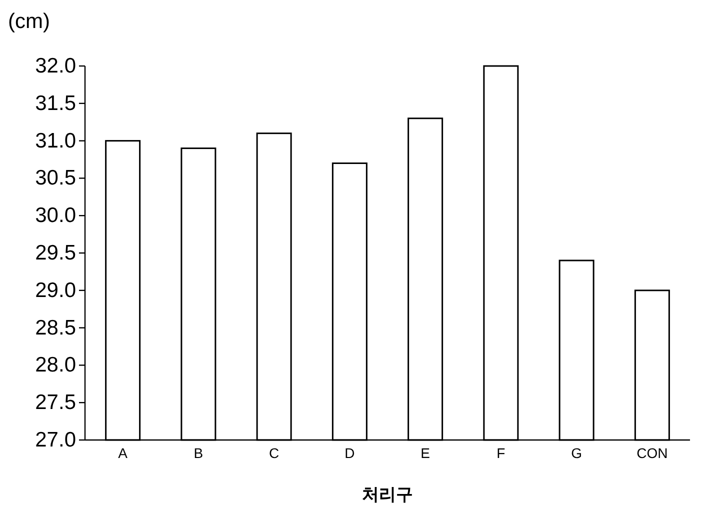 This screenshot has width=709, height=512. What do you see at coordinates (55, 253) in the screenshot?
I see `y-tick-label: 29.5` at bounding box center [55, 253].